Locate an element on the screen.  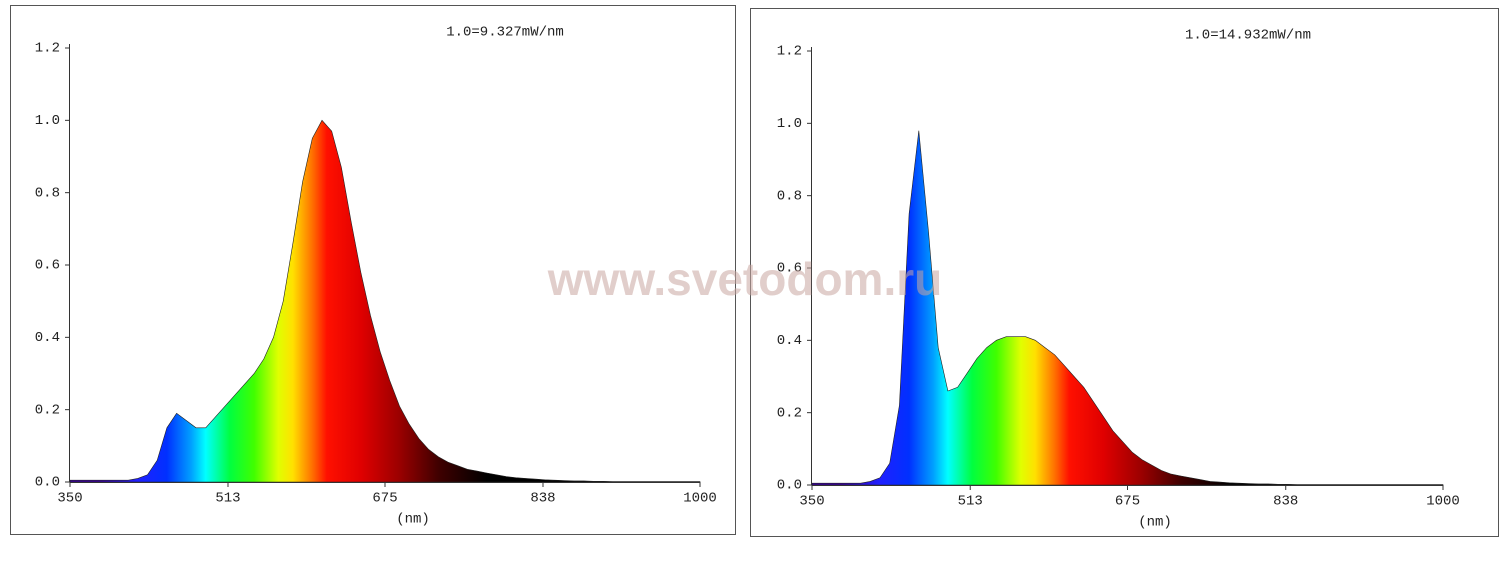
annotation: 1.0=14.932mW/nm is located at coordinates (1248, 36).